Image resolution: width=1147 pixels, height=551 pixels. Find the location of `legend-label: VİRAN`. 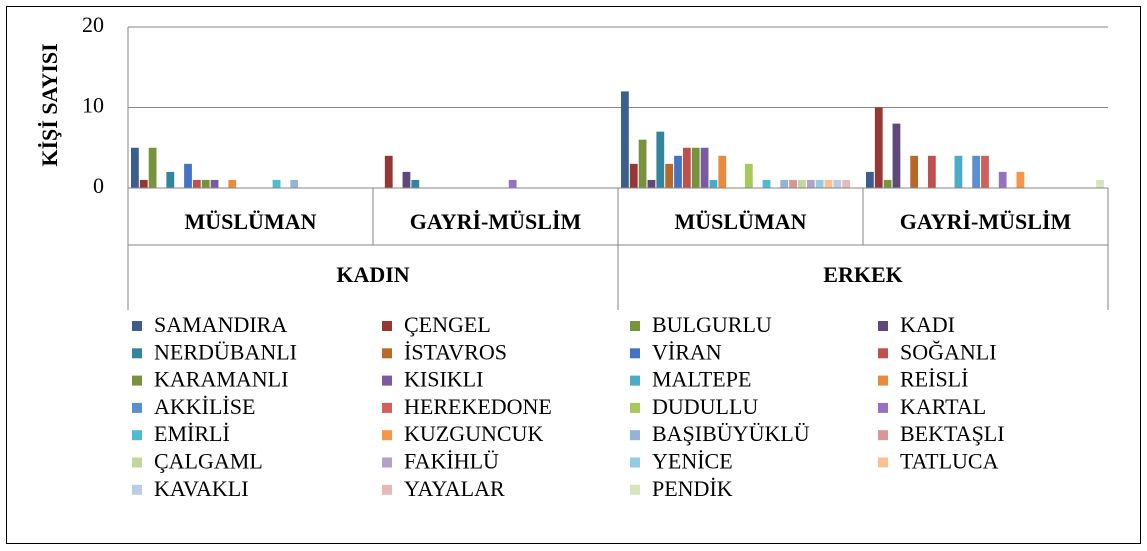

legend-label: VİRAN is located at coordinates (687, 351).